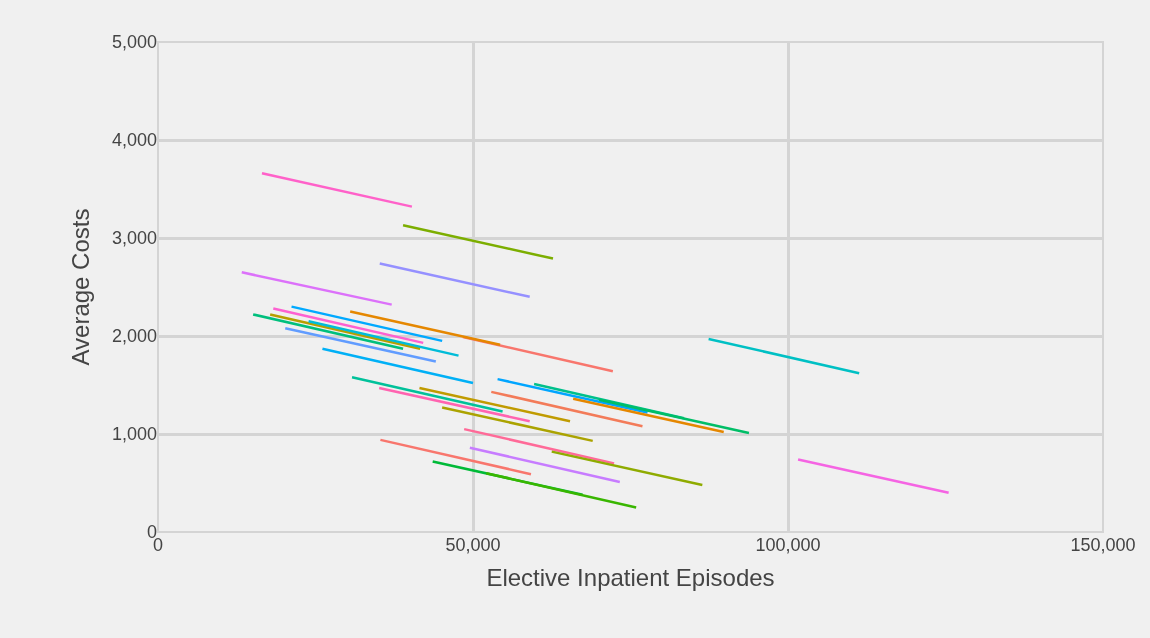  What do you see at coordinates (81, 287) in the screenshot?
I see `y-axis-title: Average Costs` at bounding box center [81, 287].